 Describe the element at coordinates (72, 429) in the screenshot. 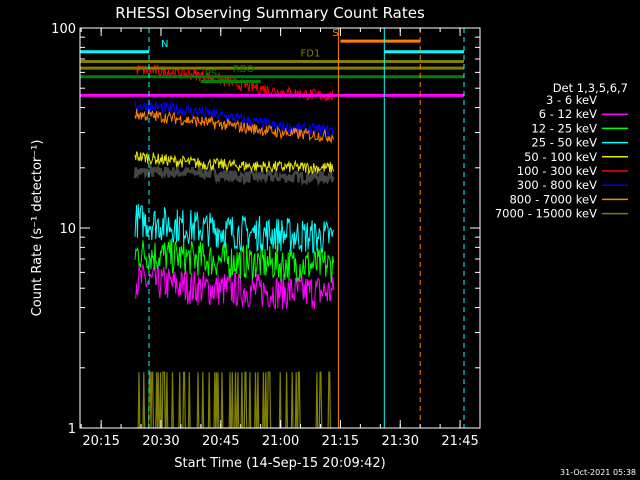

I see `y-tick-label: 1` at that location.